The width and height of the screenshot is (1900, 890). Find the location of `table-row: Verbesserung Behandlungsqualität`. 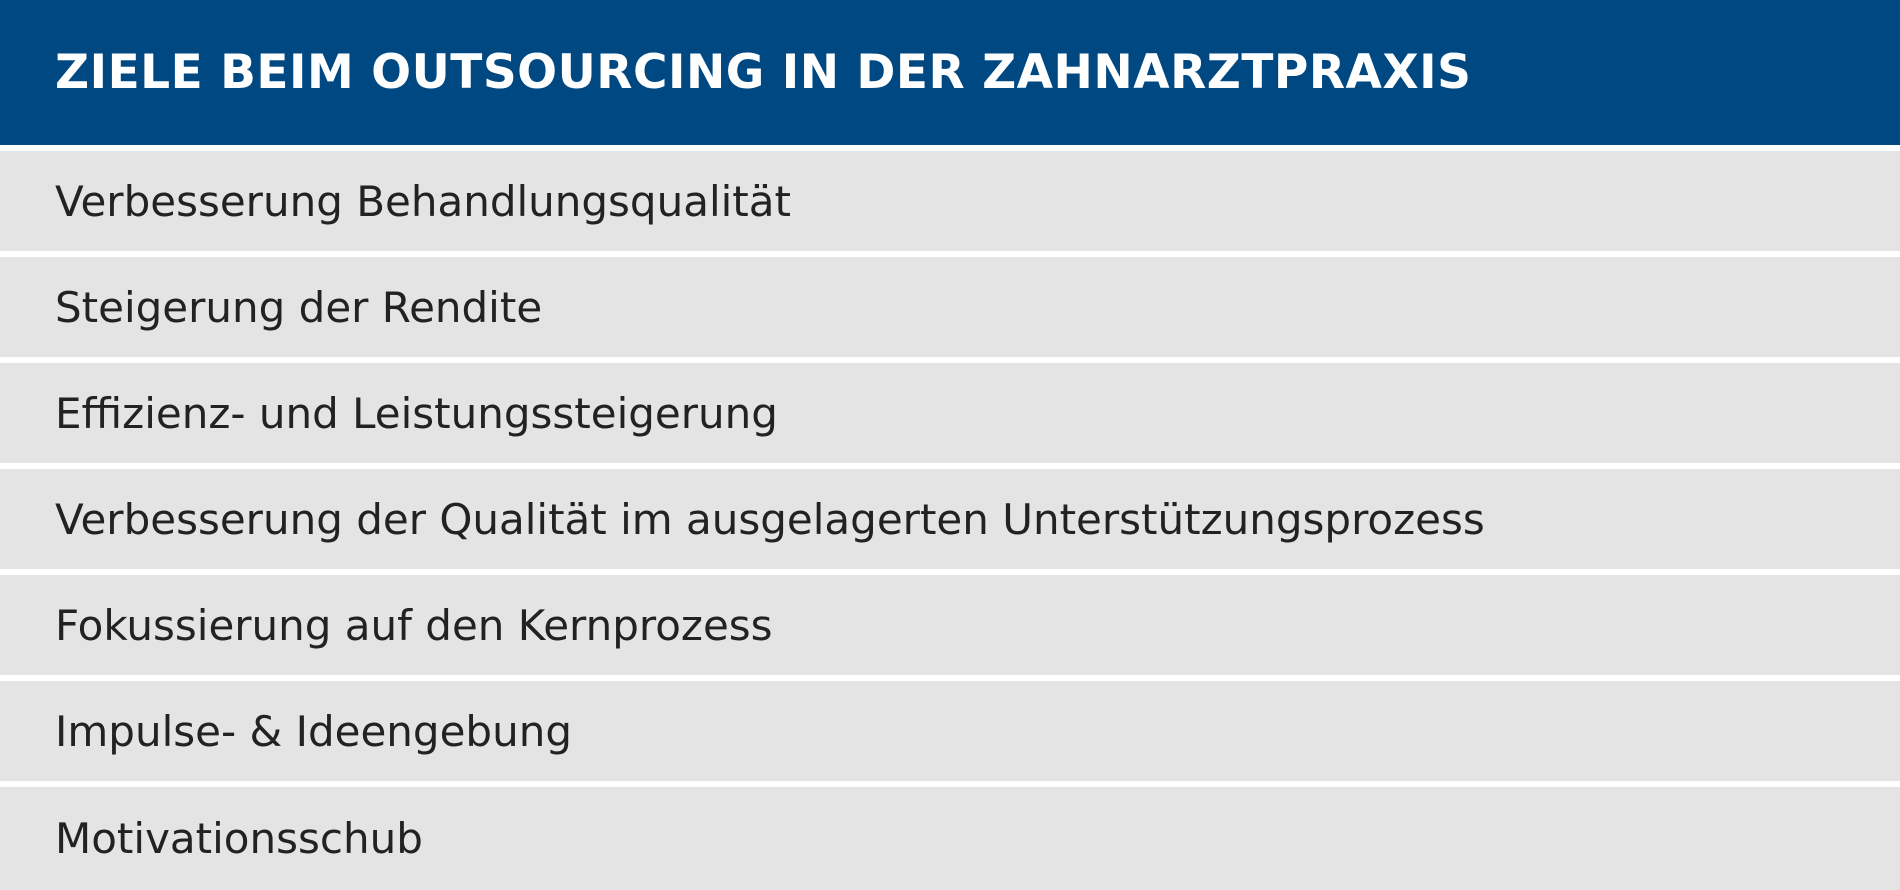

table-row: Verbesserung Behandlungsqualität is located at coordinates (950, 201).